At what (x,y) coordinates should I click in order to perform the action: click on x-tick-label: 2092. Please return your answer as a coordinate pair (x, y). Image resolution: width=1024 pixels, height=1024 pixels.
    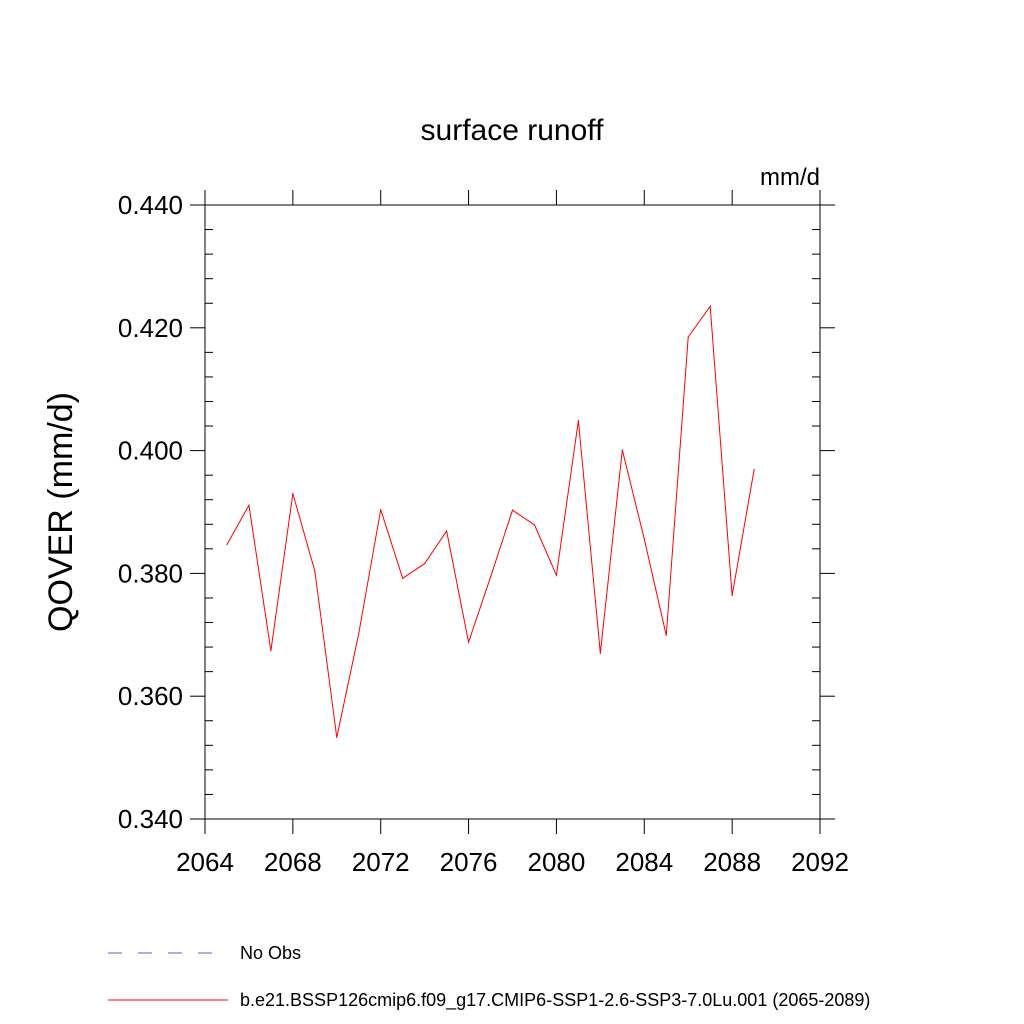
    Looking at the image, I should click on (820, 862).